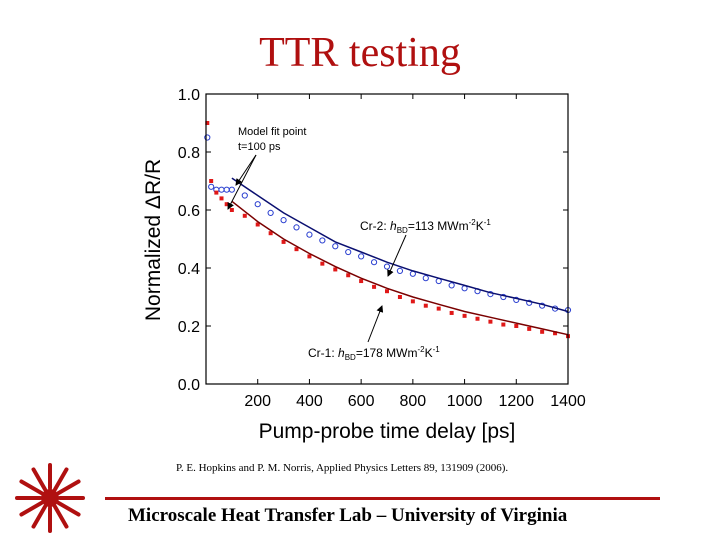 This screenshot has height=540, width=720. Describe the element at coordinates (50, 498) in the screenshot. I see `laser-starburst-icon` at that location.